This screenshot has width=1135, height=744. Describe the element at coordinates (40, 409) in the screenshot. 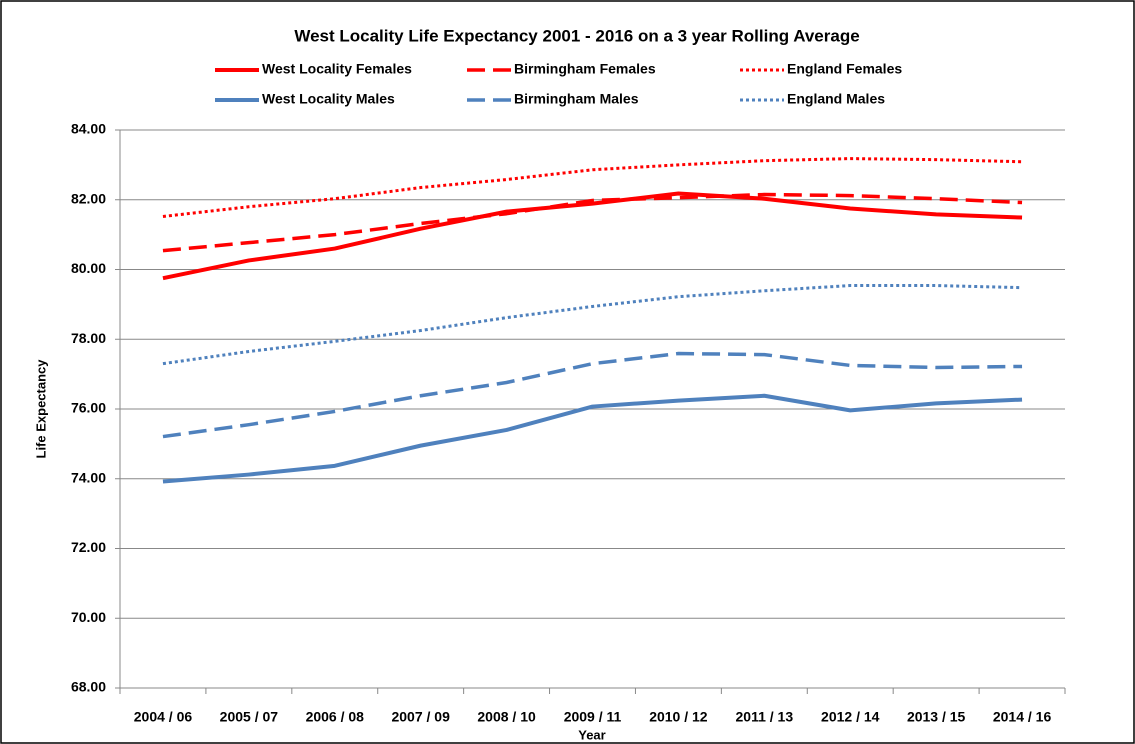

I see `y-axis-title: Life Expectancy` at that location.